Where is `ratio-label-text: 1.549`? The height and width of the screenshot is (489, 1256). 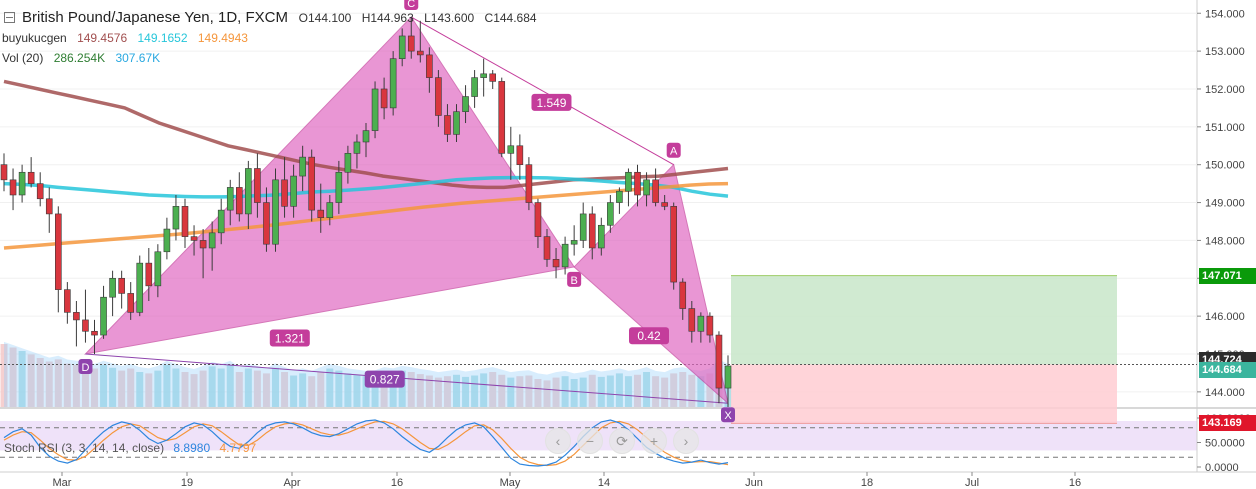 ratio-label-text: 1.549 is located at coordinates (551, 103).